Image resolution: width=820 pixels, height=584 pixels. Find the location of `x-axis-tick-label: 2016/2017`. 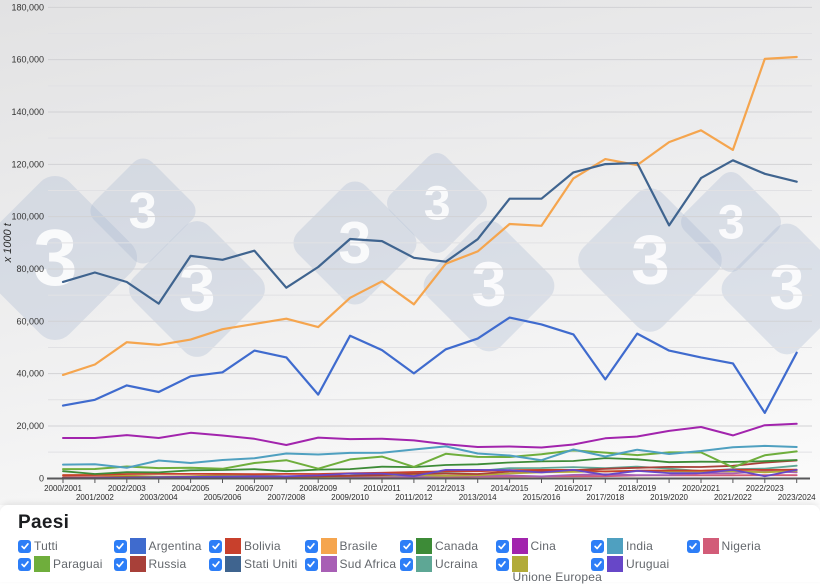

x-axis-tick-label: 2016/2017 is located at coordinates (573, 488).